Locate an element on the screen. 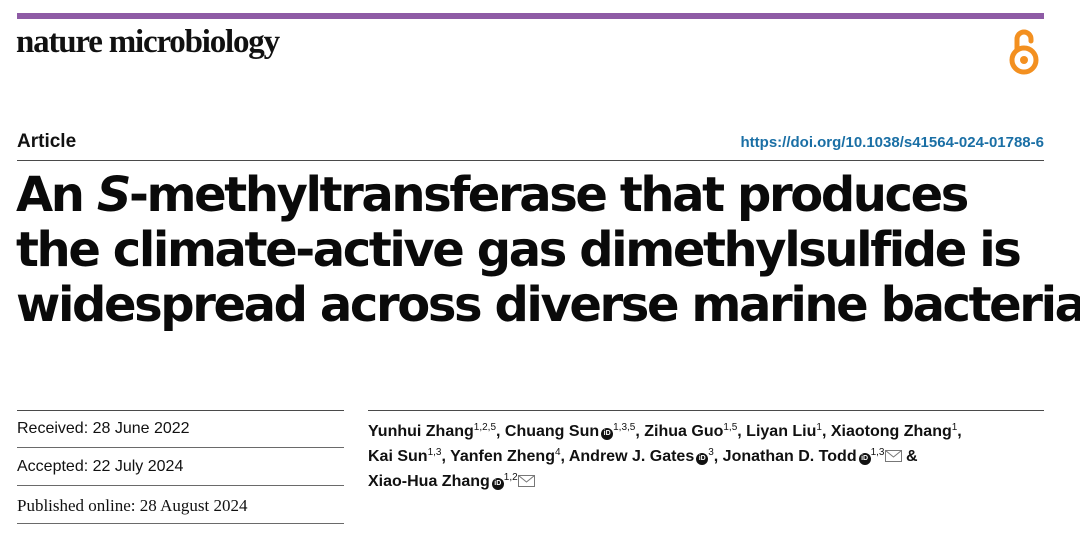  dates-top-divider is located at coordinates (180, 410).